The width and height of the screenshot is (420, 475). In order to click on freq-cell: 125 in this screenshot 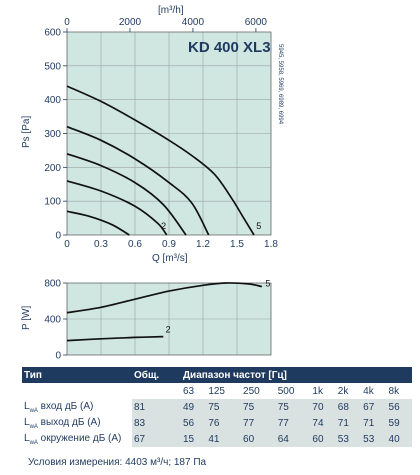, I will do `click(216, 391)`.